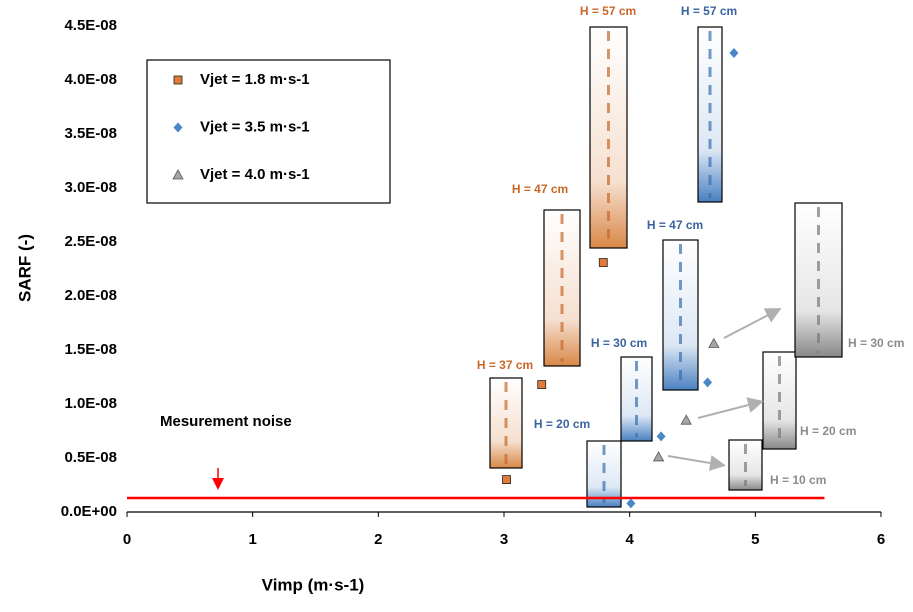 This screenshot has width=913, height=612. Describe the element at coordinates (90, 349) in the screenshot. I see `y-tick-label: 1.5E-08` at that location.